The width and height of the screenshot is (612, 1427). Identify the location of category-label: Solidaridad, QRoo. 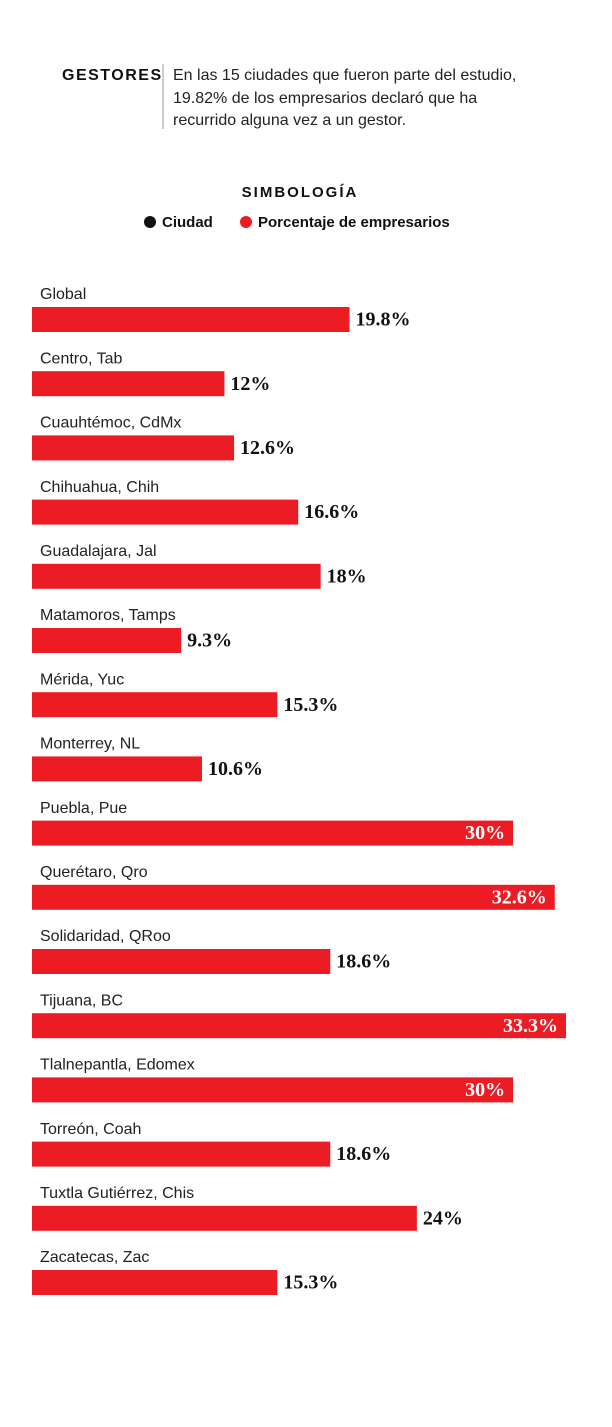
(105, 936).